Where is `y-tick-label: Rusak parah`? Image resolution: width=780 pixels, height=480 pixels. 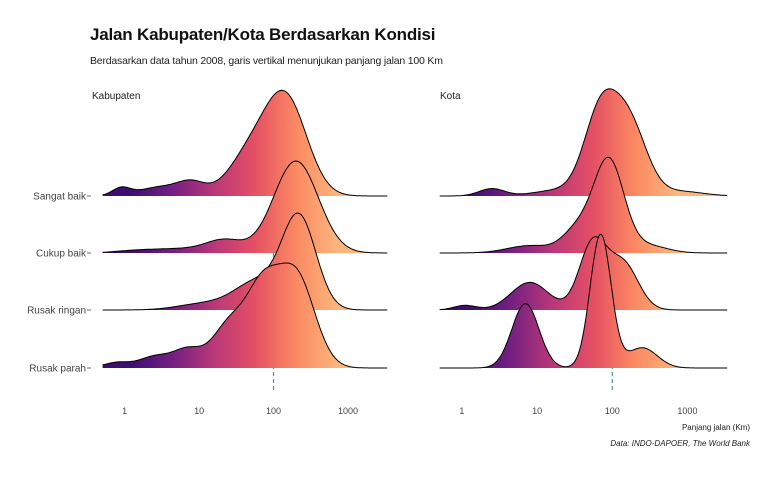 y-tick-label: Rusak parah is located at coordinates (57, 369).